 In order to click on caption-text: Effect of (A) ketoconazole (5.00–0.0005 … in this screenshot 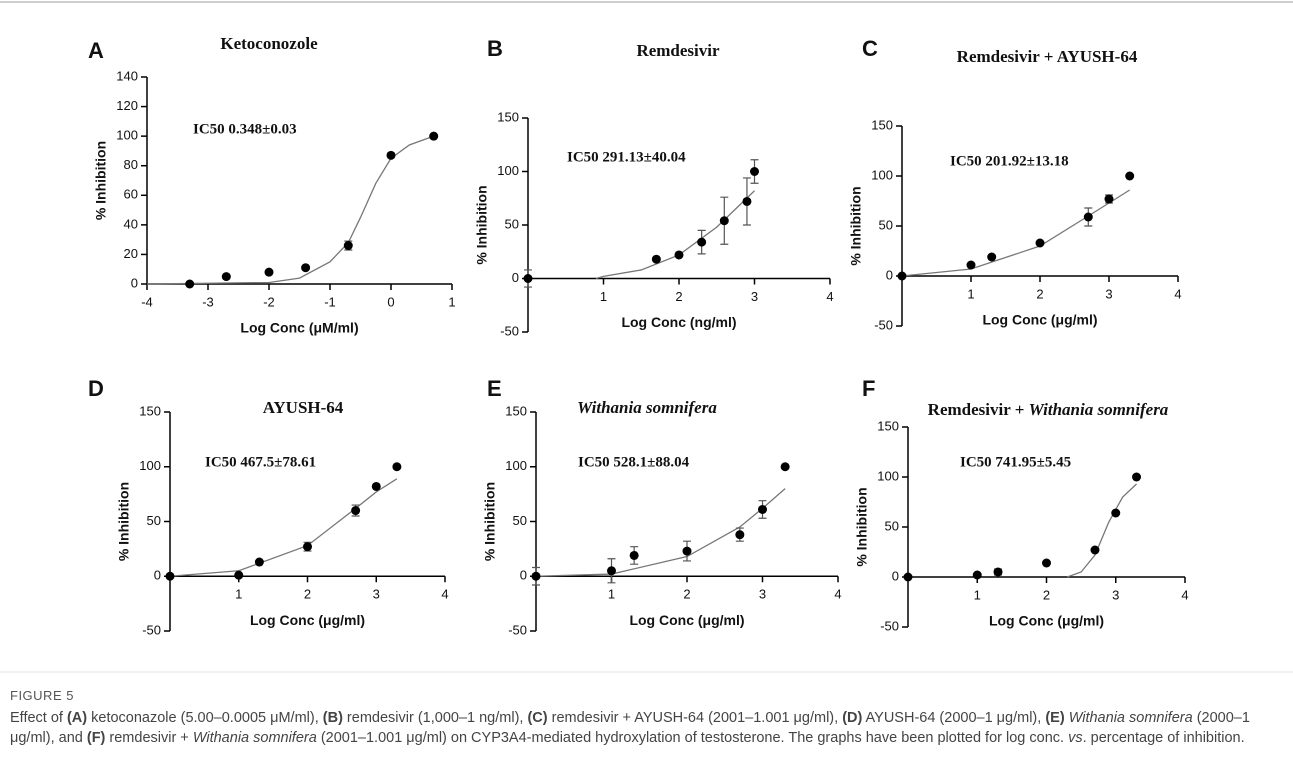, I will do `click(645, 728)`.